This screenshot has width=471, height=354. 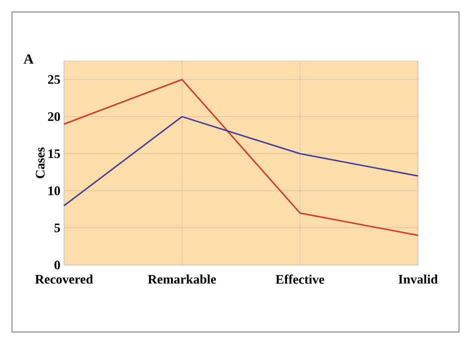 I want to click on x-tick-label: Invalid, so click(x=418, y=279).